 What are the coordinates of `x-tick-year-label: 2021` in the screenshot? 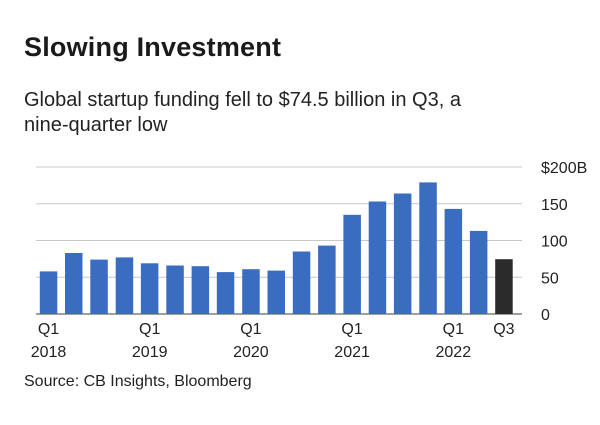 It's located at (352, 352).